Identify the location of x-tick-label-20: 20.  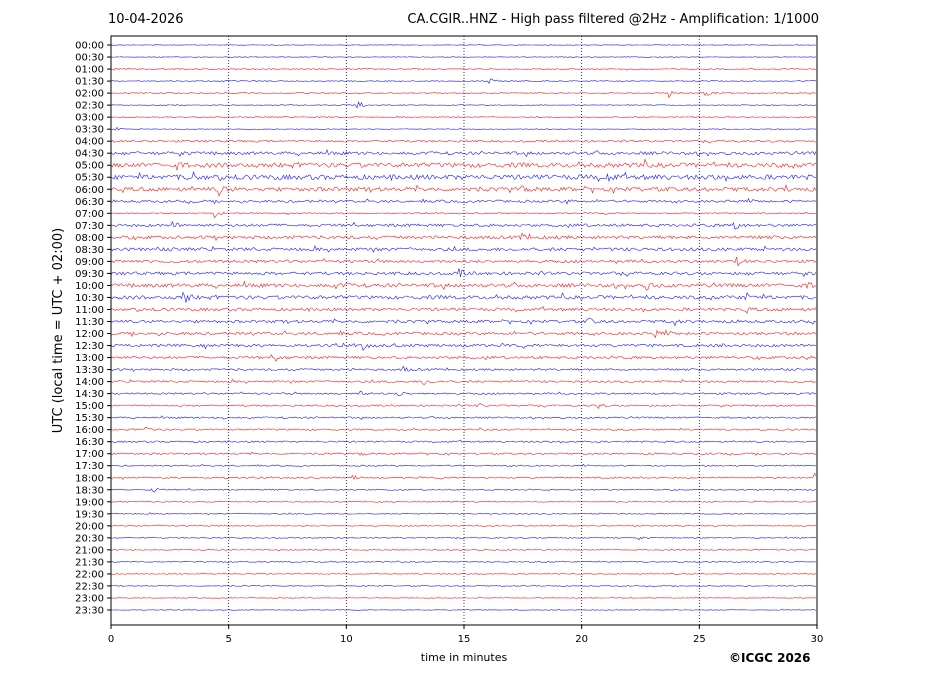
(581, 639).